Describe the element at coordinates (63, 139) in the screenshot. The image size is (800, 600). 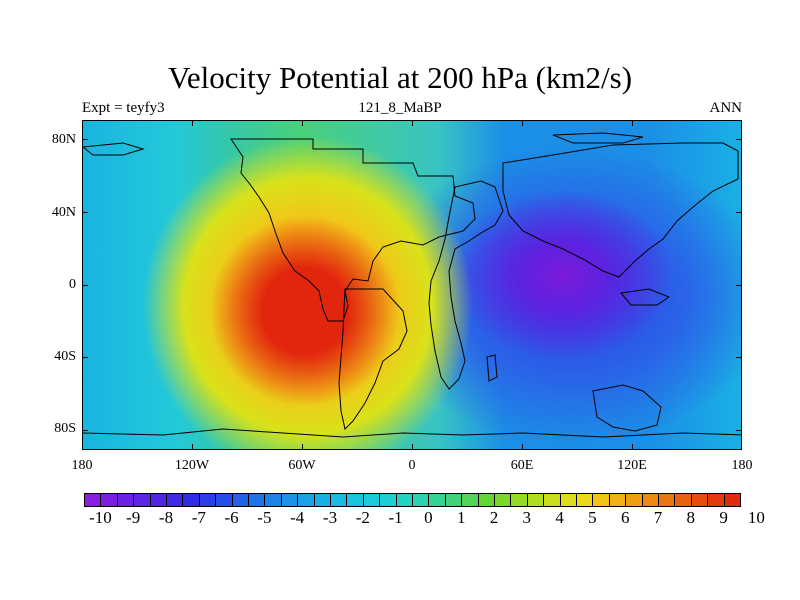
I see `lat-label-80n: 80N` at that location.